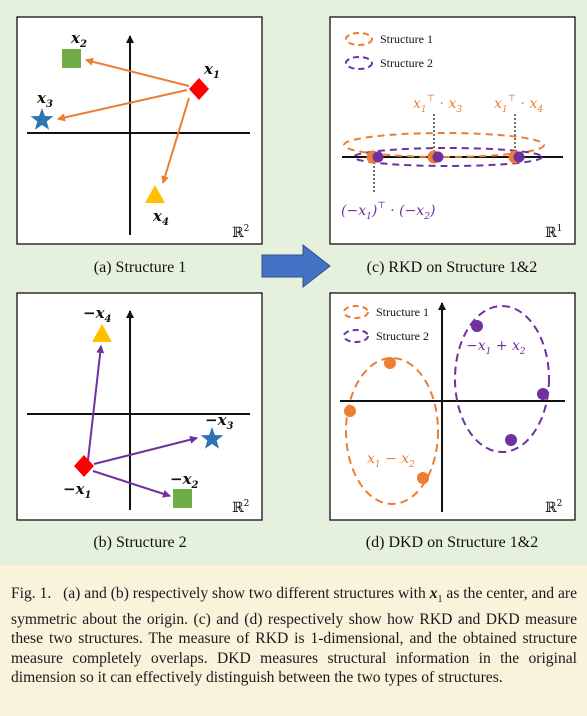 The image size is (587, 716). Describe the element at coordinates (388, 211) in the screenshot. I see `annot-nx1t-nx2: (−x1)⊤ · (−x2)` at that location.